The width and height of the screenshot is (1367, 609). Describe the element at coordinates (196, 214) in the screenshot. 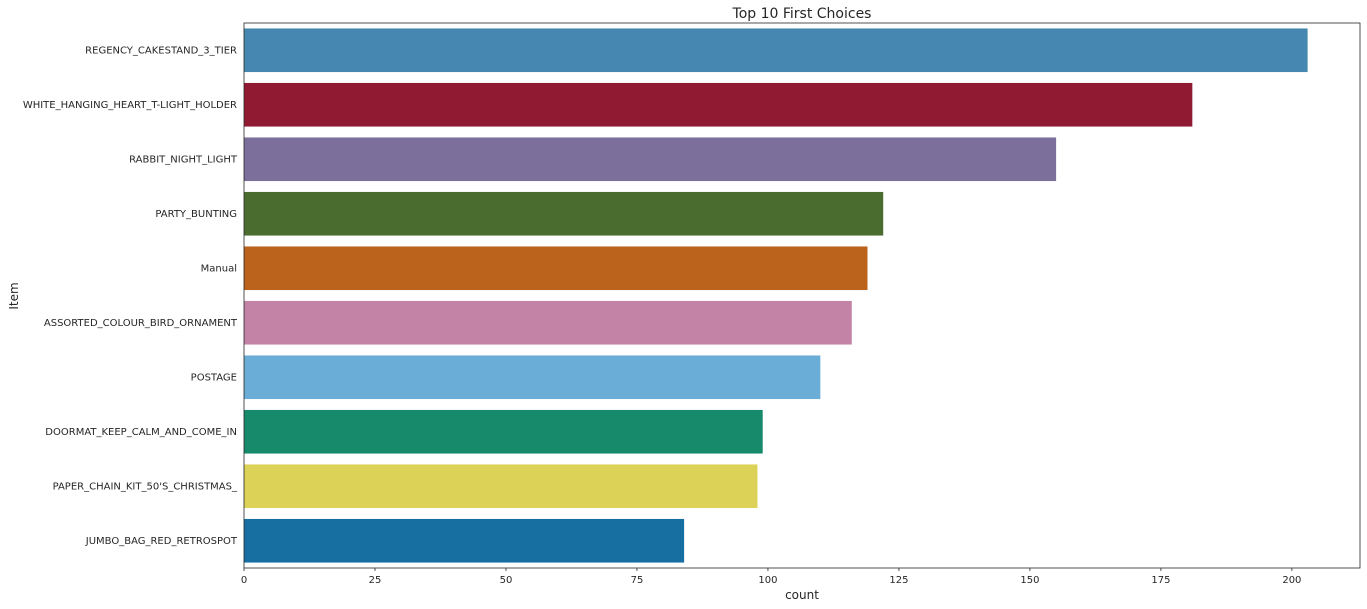

I see `y-tick-label: PARTY_BUNTING` at that location.